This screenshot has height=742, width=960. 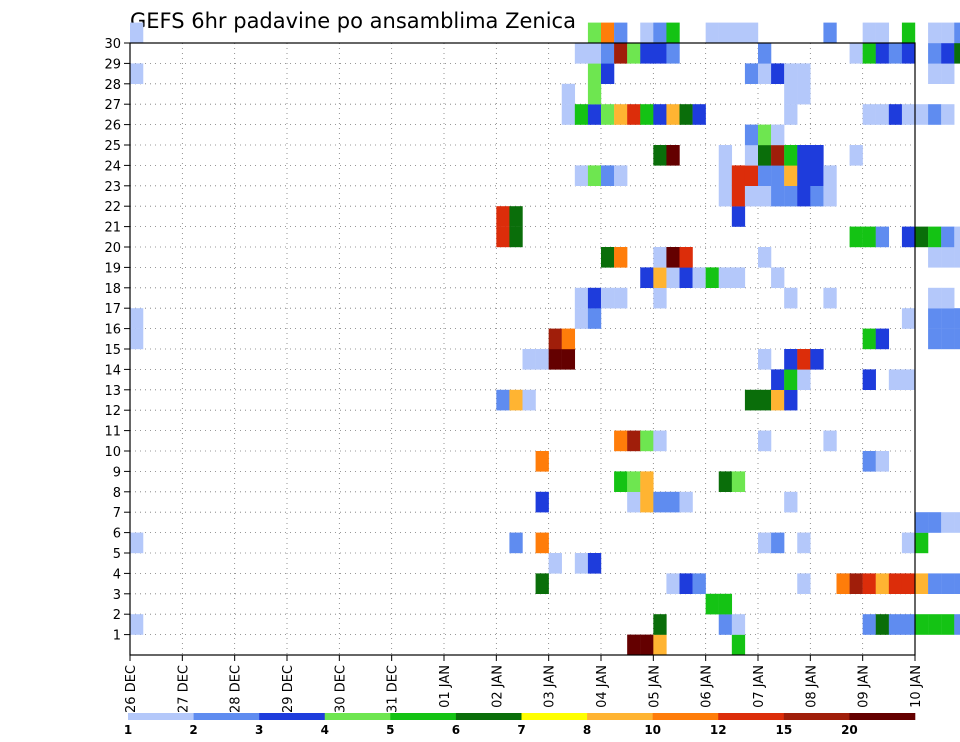 What do you see at coordinates (117, 595) in the screenshot?
I see `y-tick-label: 3` at bounding box center [117, 595].